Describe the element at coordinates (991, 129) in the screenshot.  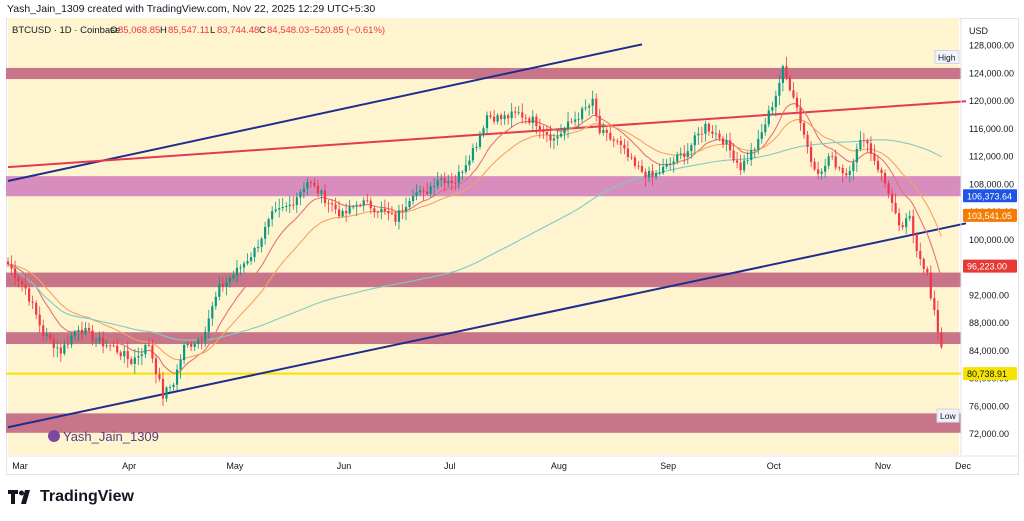
I see `price-tick-label: 116,000.00` at that location.